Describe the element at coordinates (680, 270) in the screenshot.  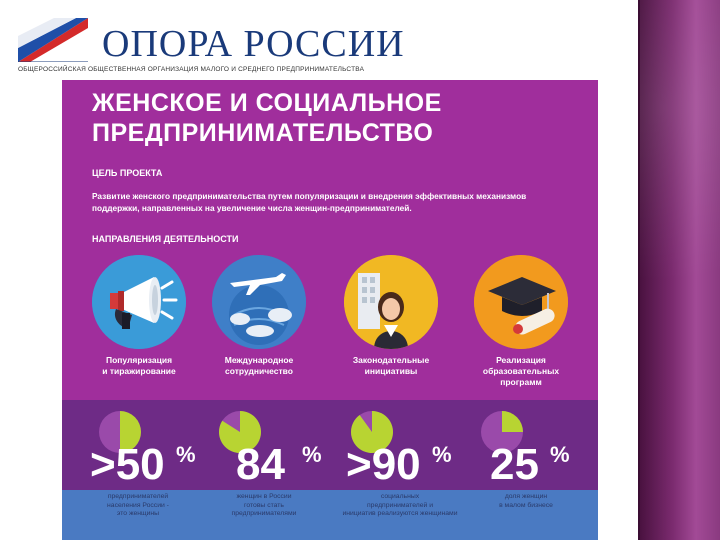
I see `decorative-side-panel` at that location.